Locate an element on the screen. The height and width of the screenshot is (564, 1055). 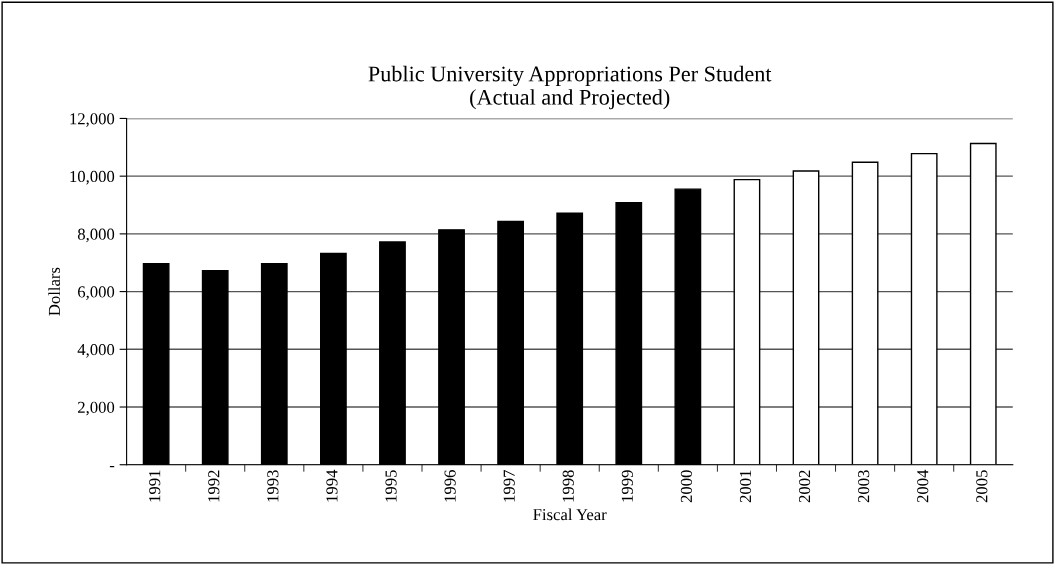
x-tick-label: 2000 is located at coordinates (686, 486).